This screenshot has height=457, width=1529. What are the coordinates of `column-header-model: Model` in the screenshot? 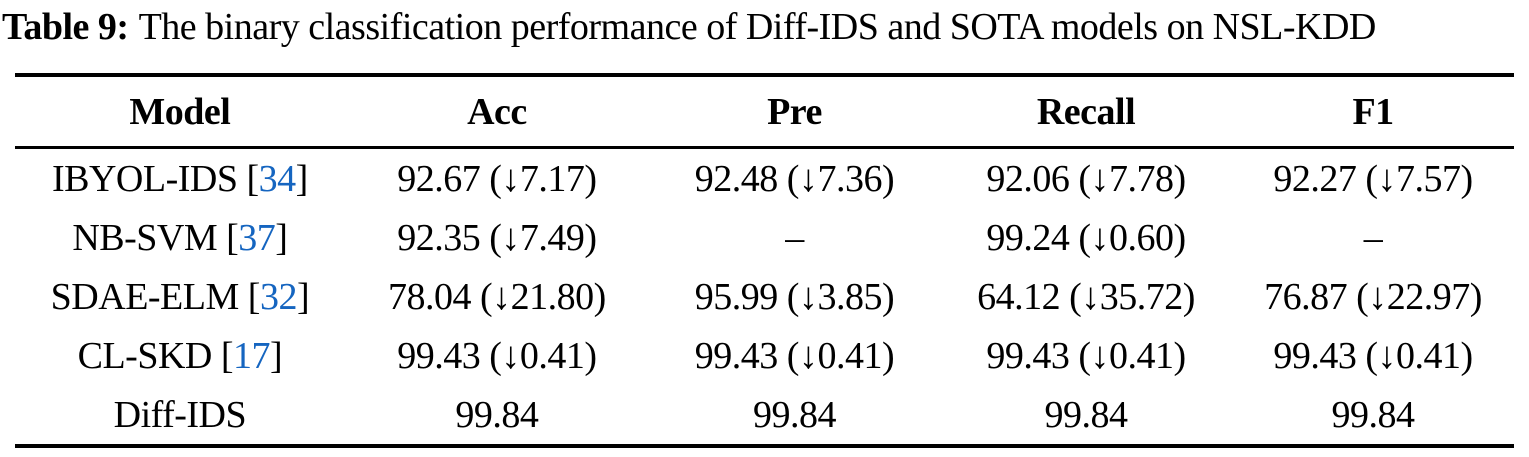 It's located at (180, 111).